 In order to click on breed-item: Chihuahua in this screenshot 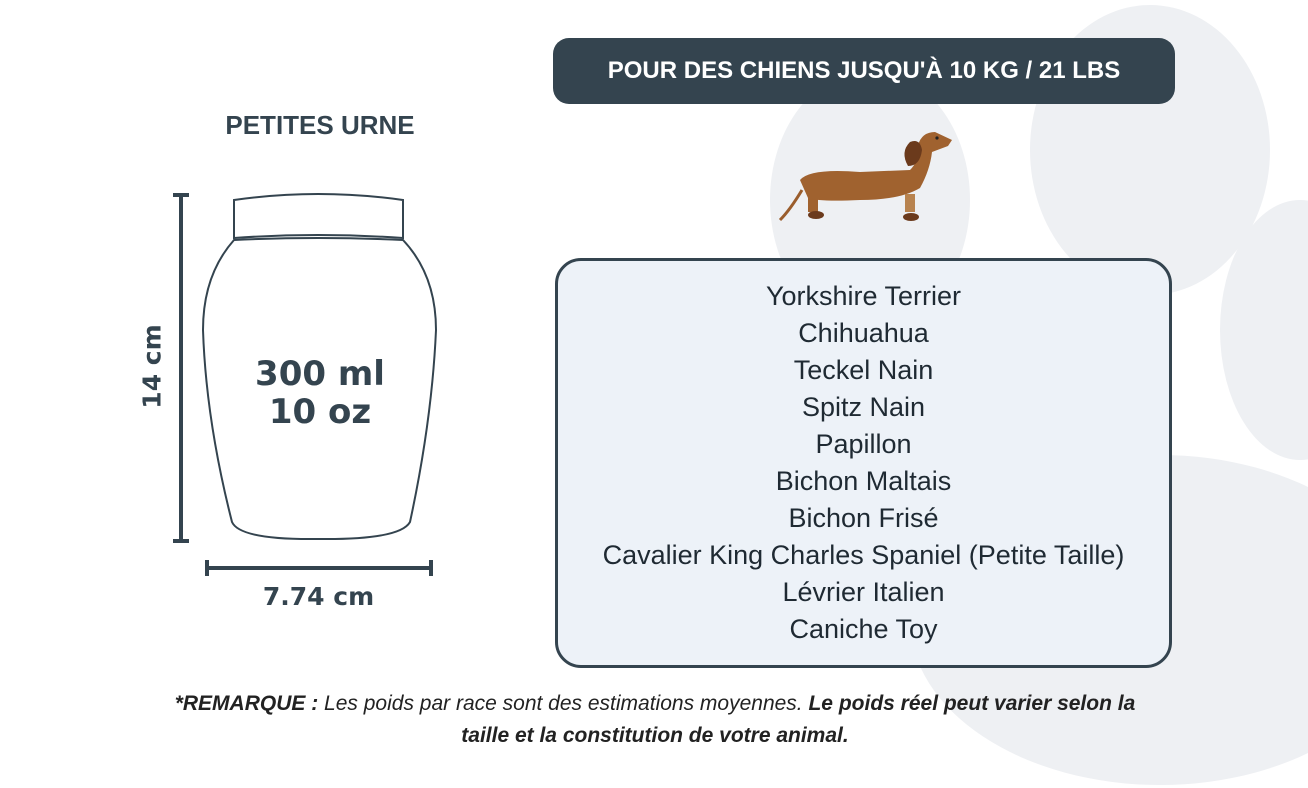, I will do `click(863, 333)`.